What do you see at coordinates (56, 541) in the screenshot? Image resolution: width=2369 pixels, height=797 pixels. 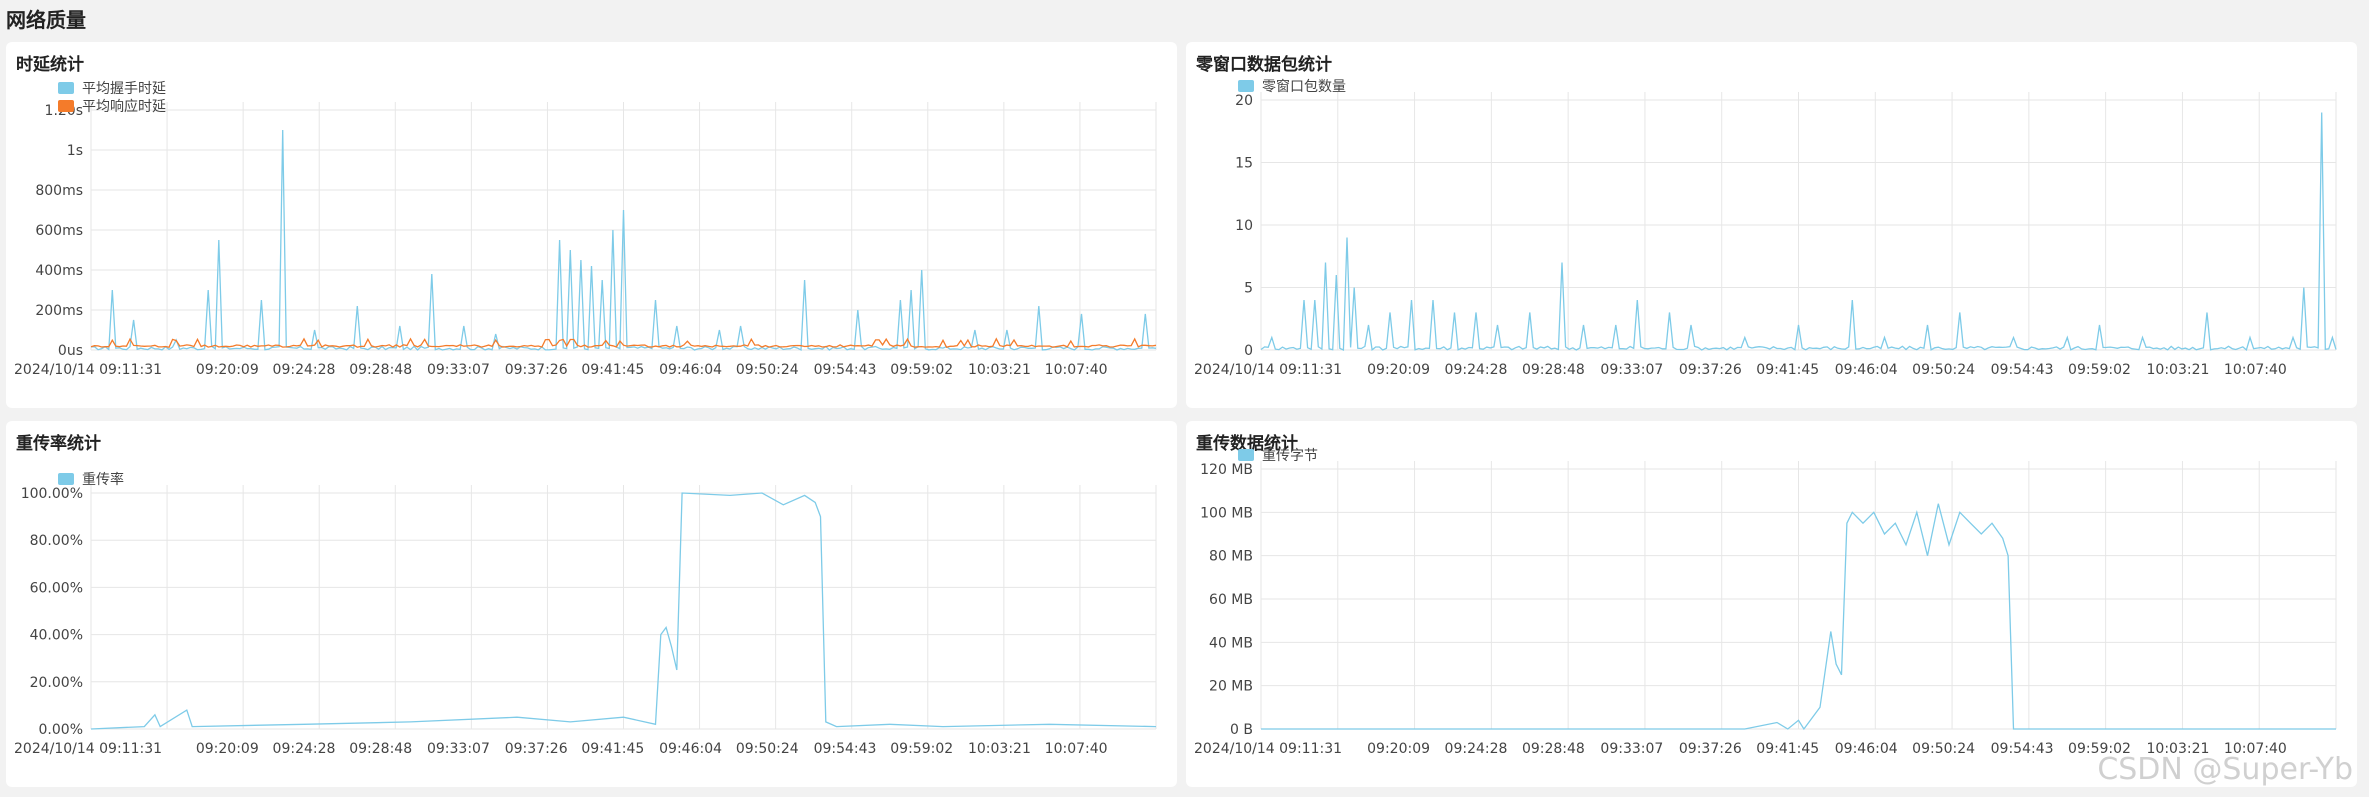 I see `y-tick-label: 80.00%` at bounding box center [56, 541].